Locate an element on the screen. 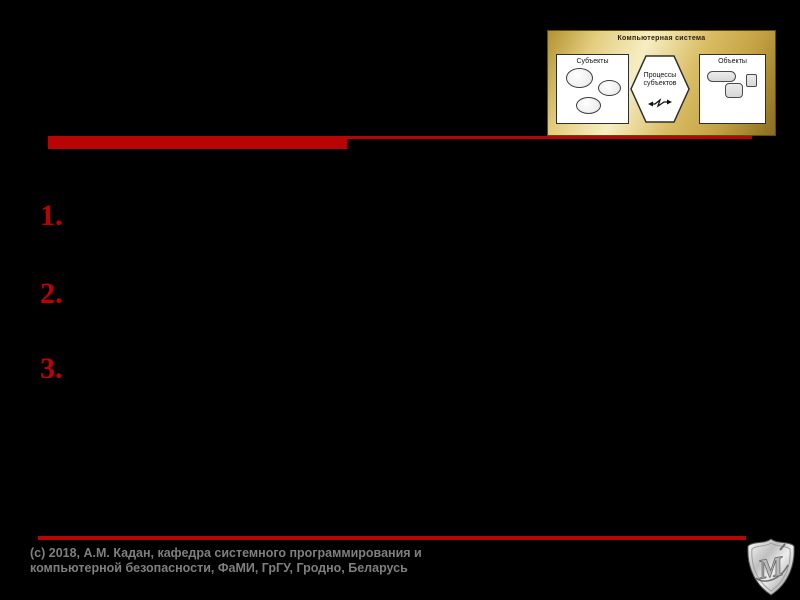 The height and width of the screenshot is (600, 800). object-pill-shape is located at coordinates (721, 76).